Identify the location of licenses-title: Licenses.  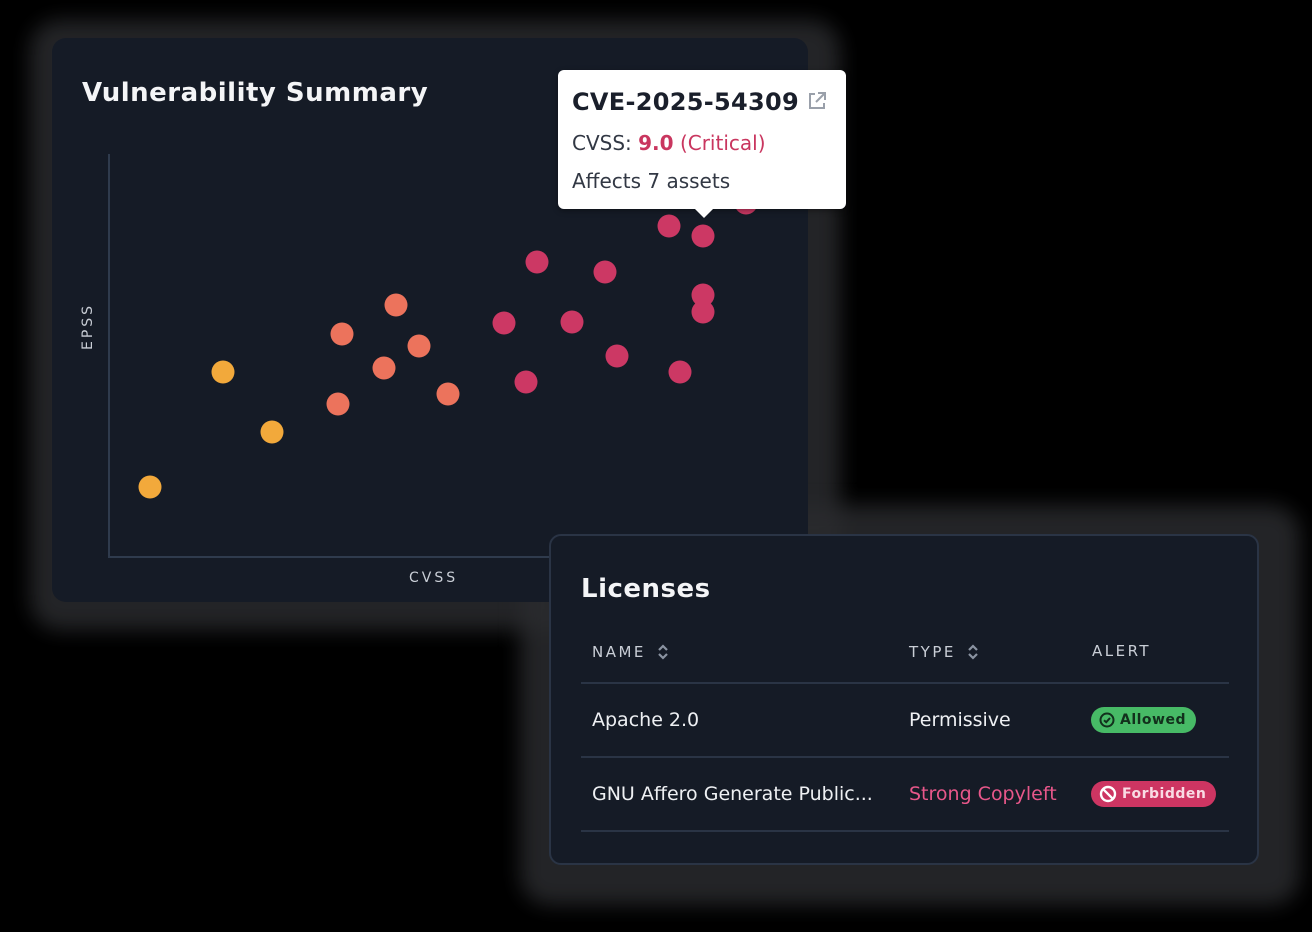
(646, 589).